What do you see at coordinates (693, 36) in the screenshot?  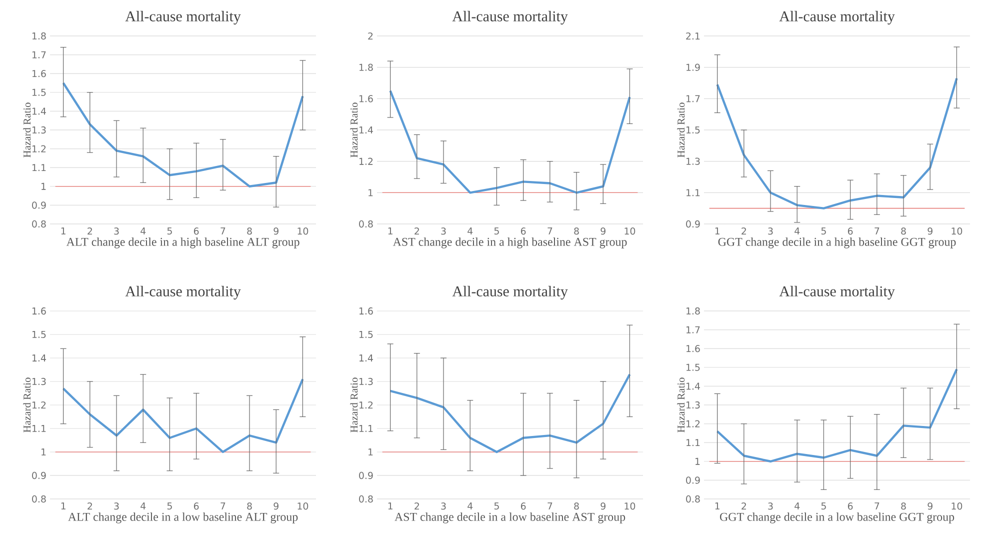 I see `y-tick-label: 2.1` at bounding box center [693, 36].